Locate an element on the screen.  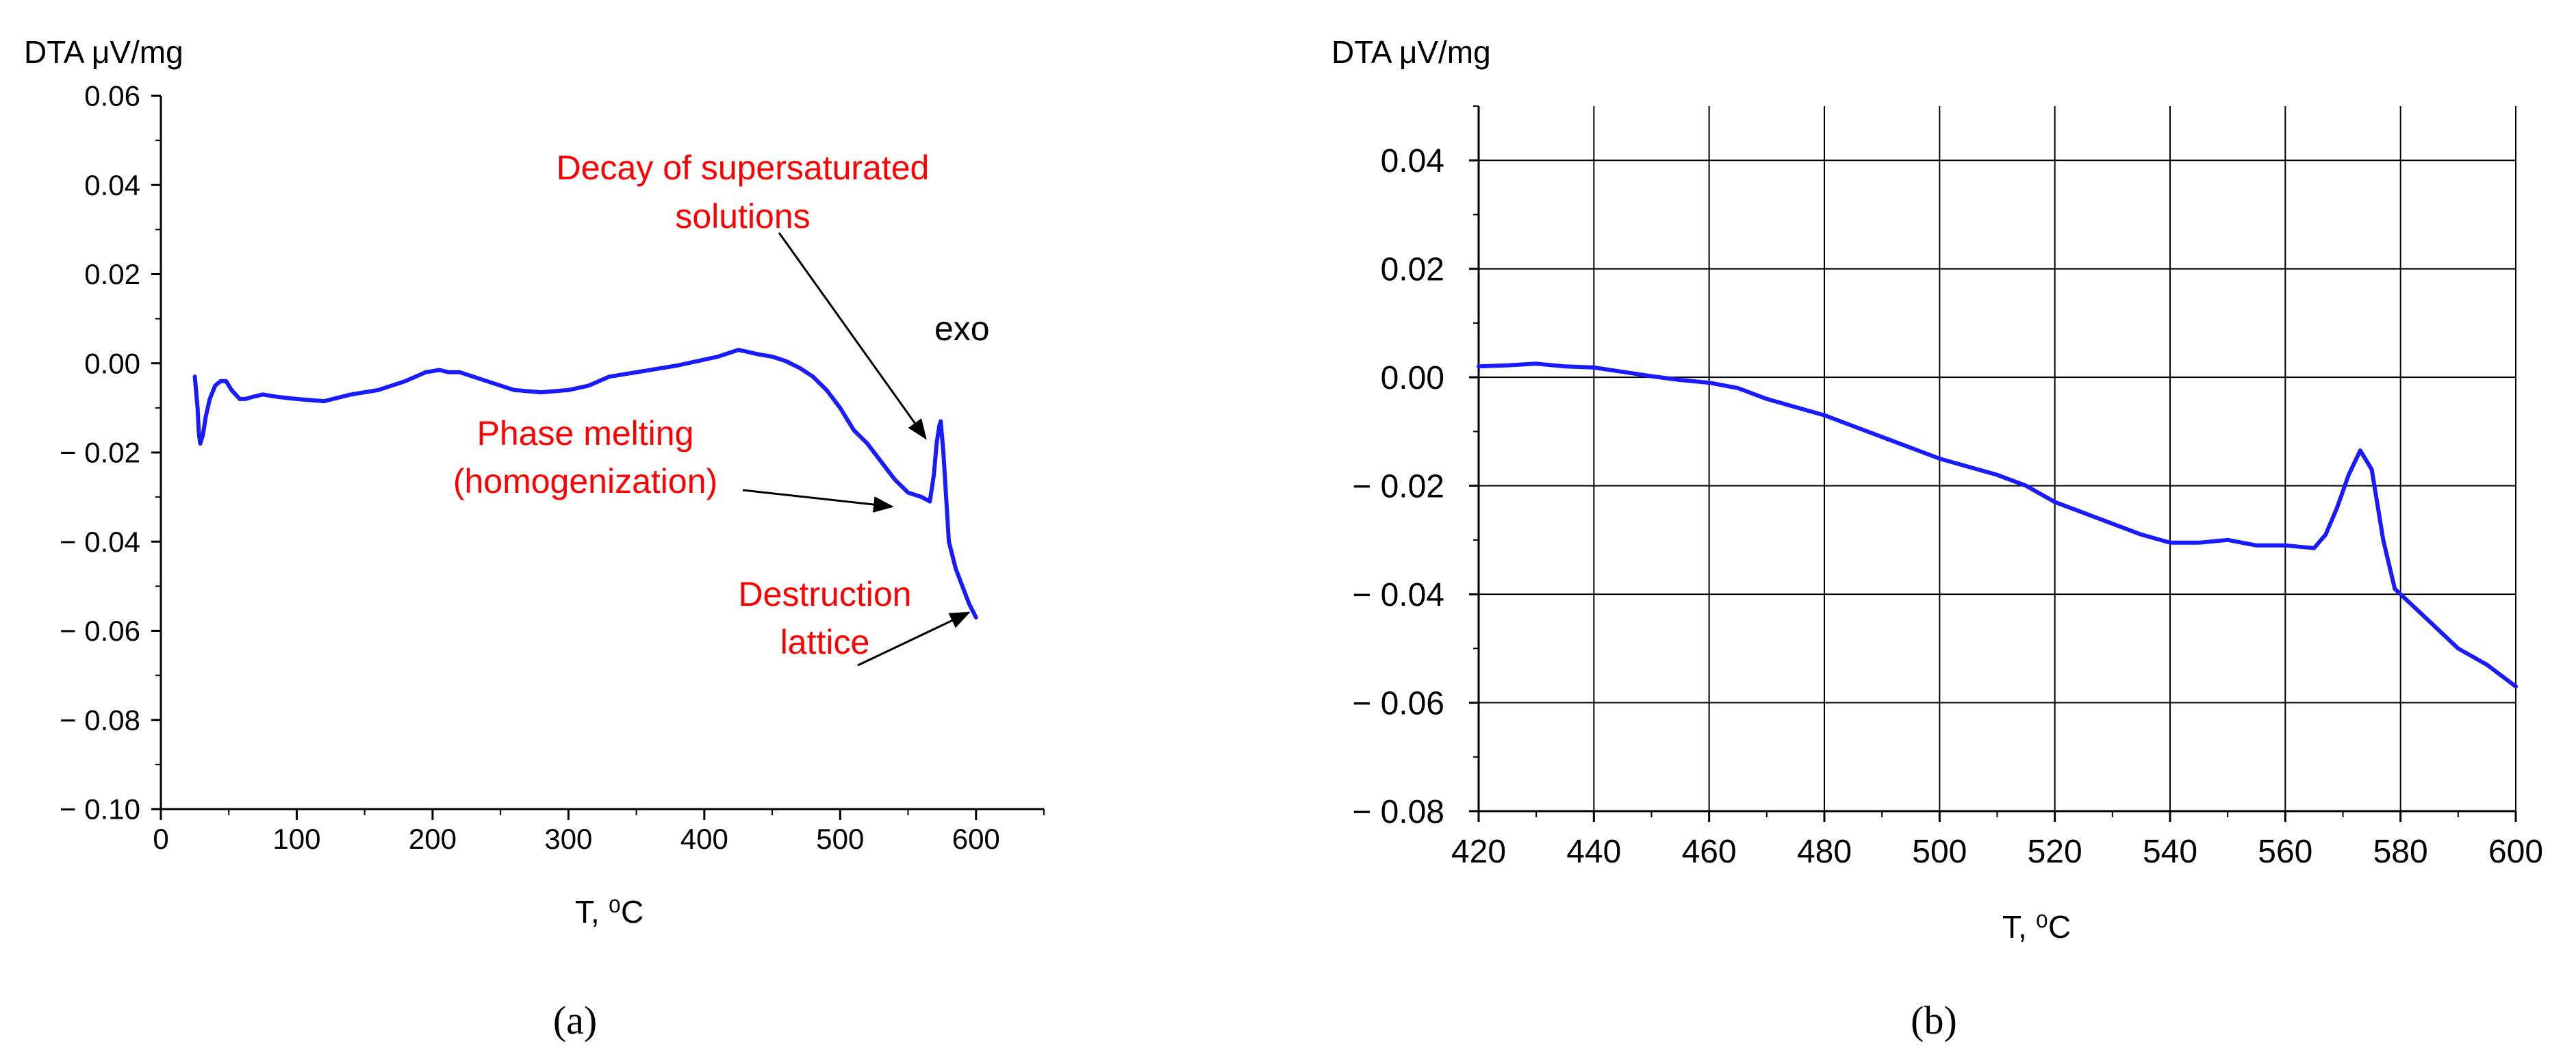
x-tick-label: 440 is located at coordinates (1593, 852).